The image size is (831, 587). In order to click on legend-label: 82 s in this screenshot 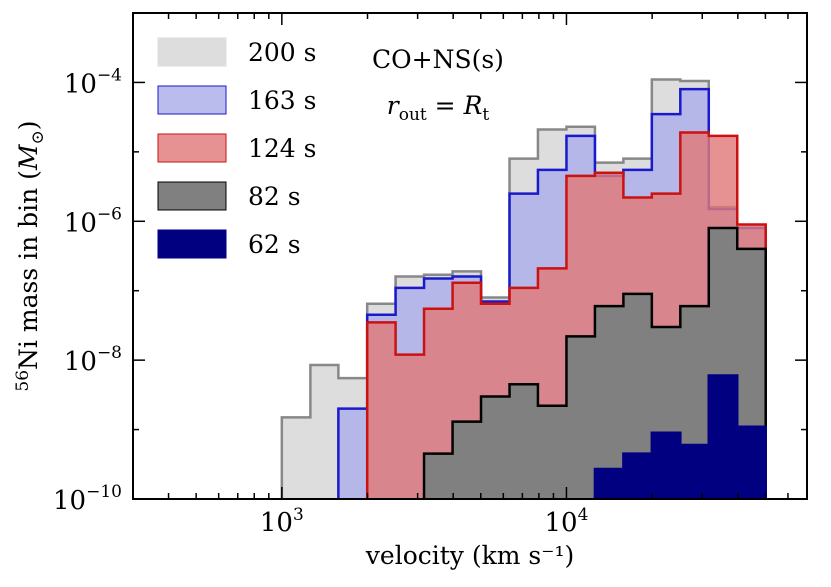, I will do `click(274, 196)`.